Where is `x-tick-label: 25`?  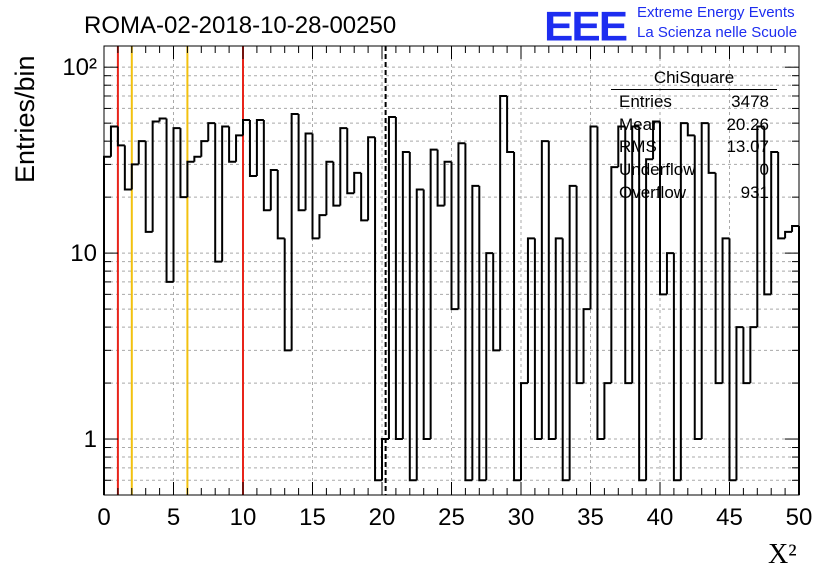 x-tick-label: 25 is located at coordinates (451, 517).